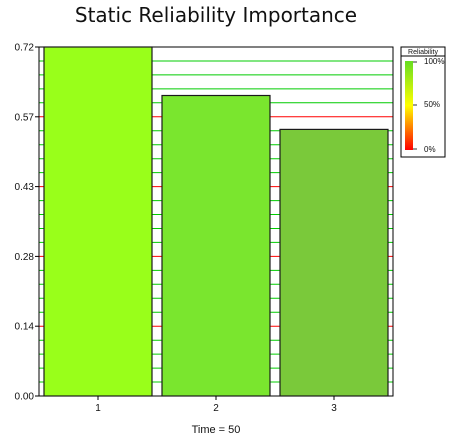 Image resolution: width=450 pixels, height=439 pixels. What do you see at coordinates (25, 117) in the screenshot?
I see `y-tick-label: 0.57` at bounding box center [25, 117].